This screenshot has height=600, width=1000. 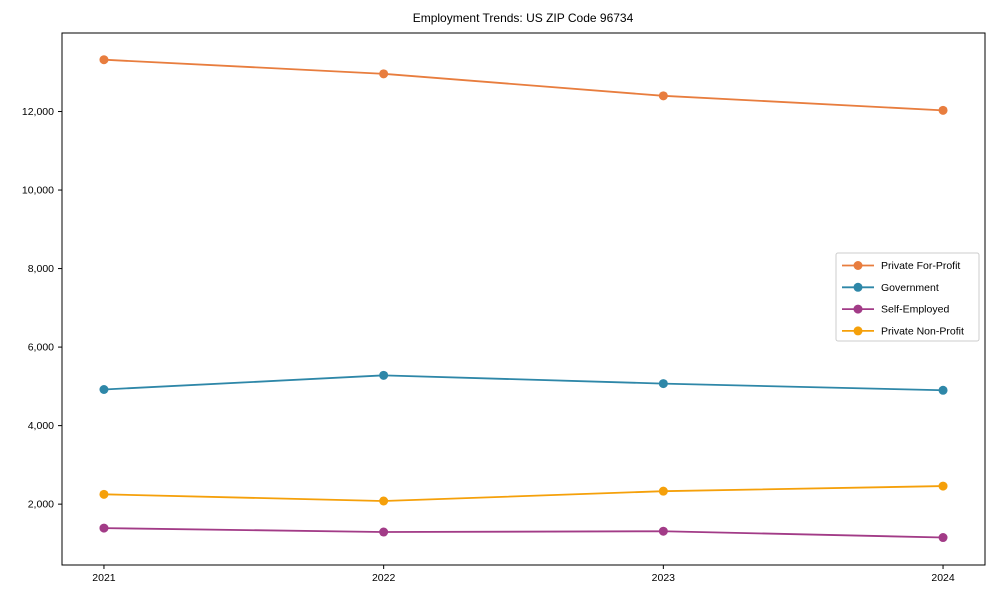 What do you see at coordinates (943, 538) in the screenshot?
I see `point-self-employed-2024` at bounding box center [943, 538].